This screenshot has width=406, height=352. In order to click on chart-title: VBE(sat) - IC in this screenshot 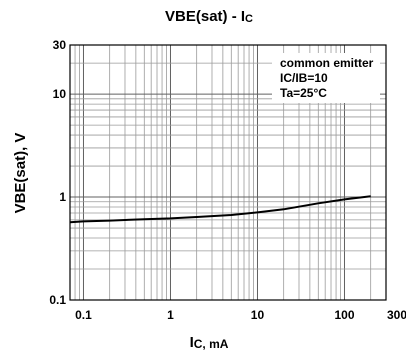, I will do `click(209, 16)`.